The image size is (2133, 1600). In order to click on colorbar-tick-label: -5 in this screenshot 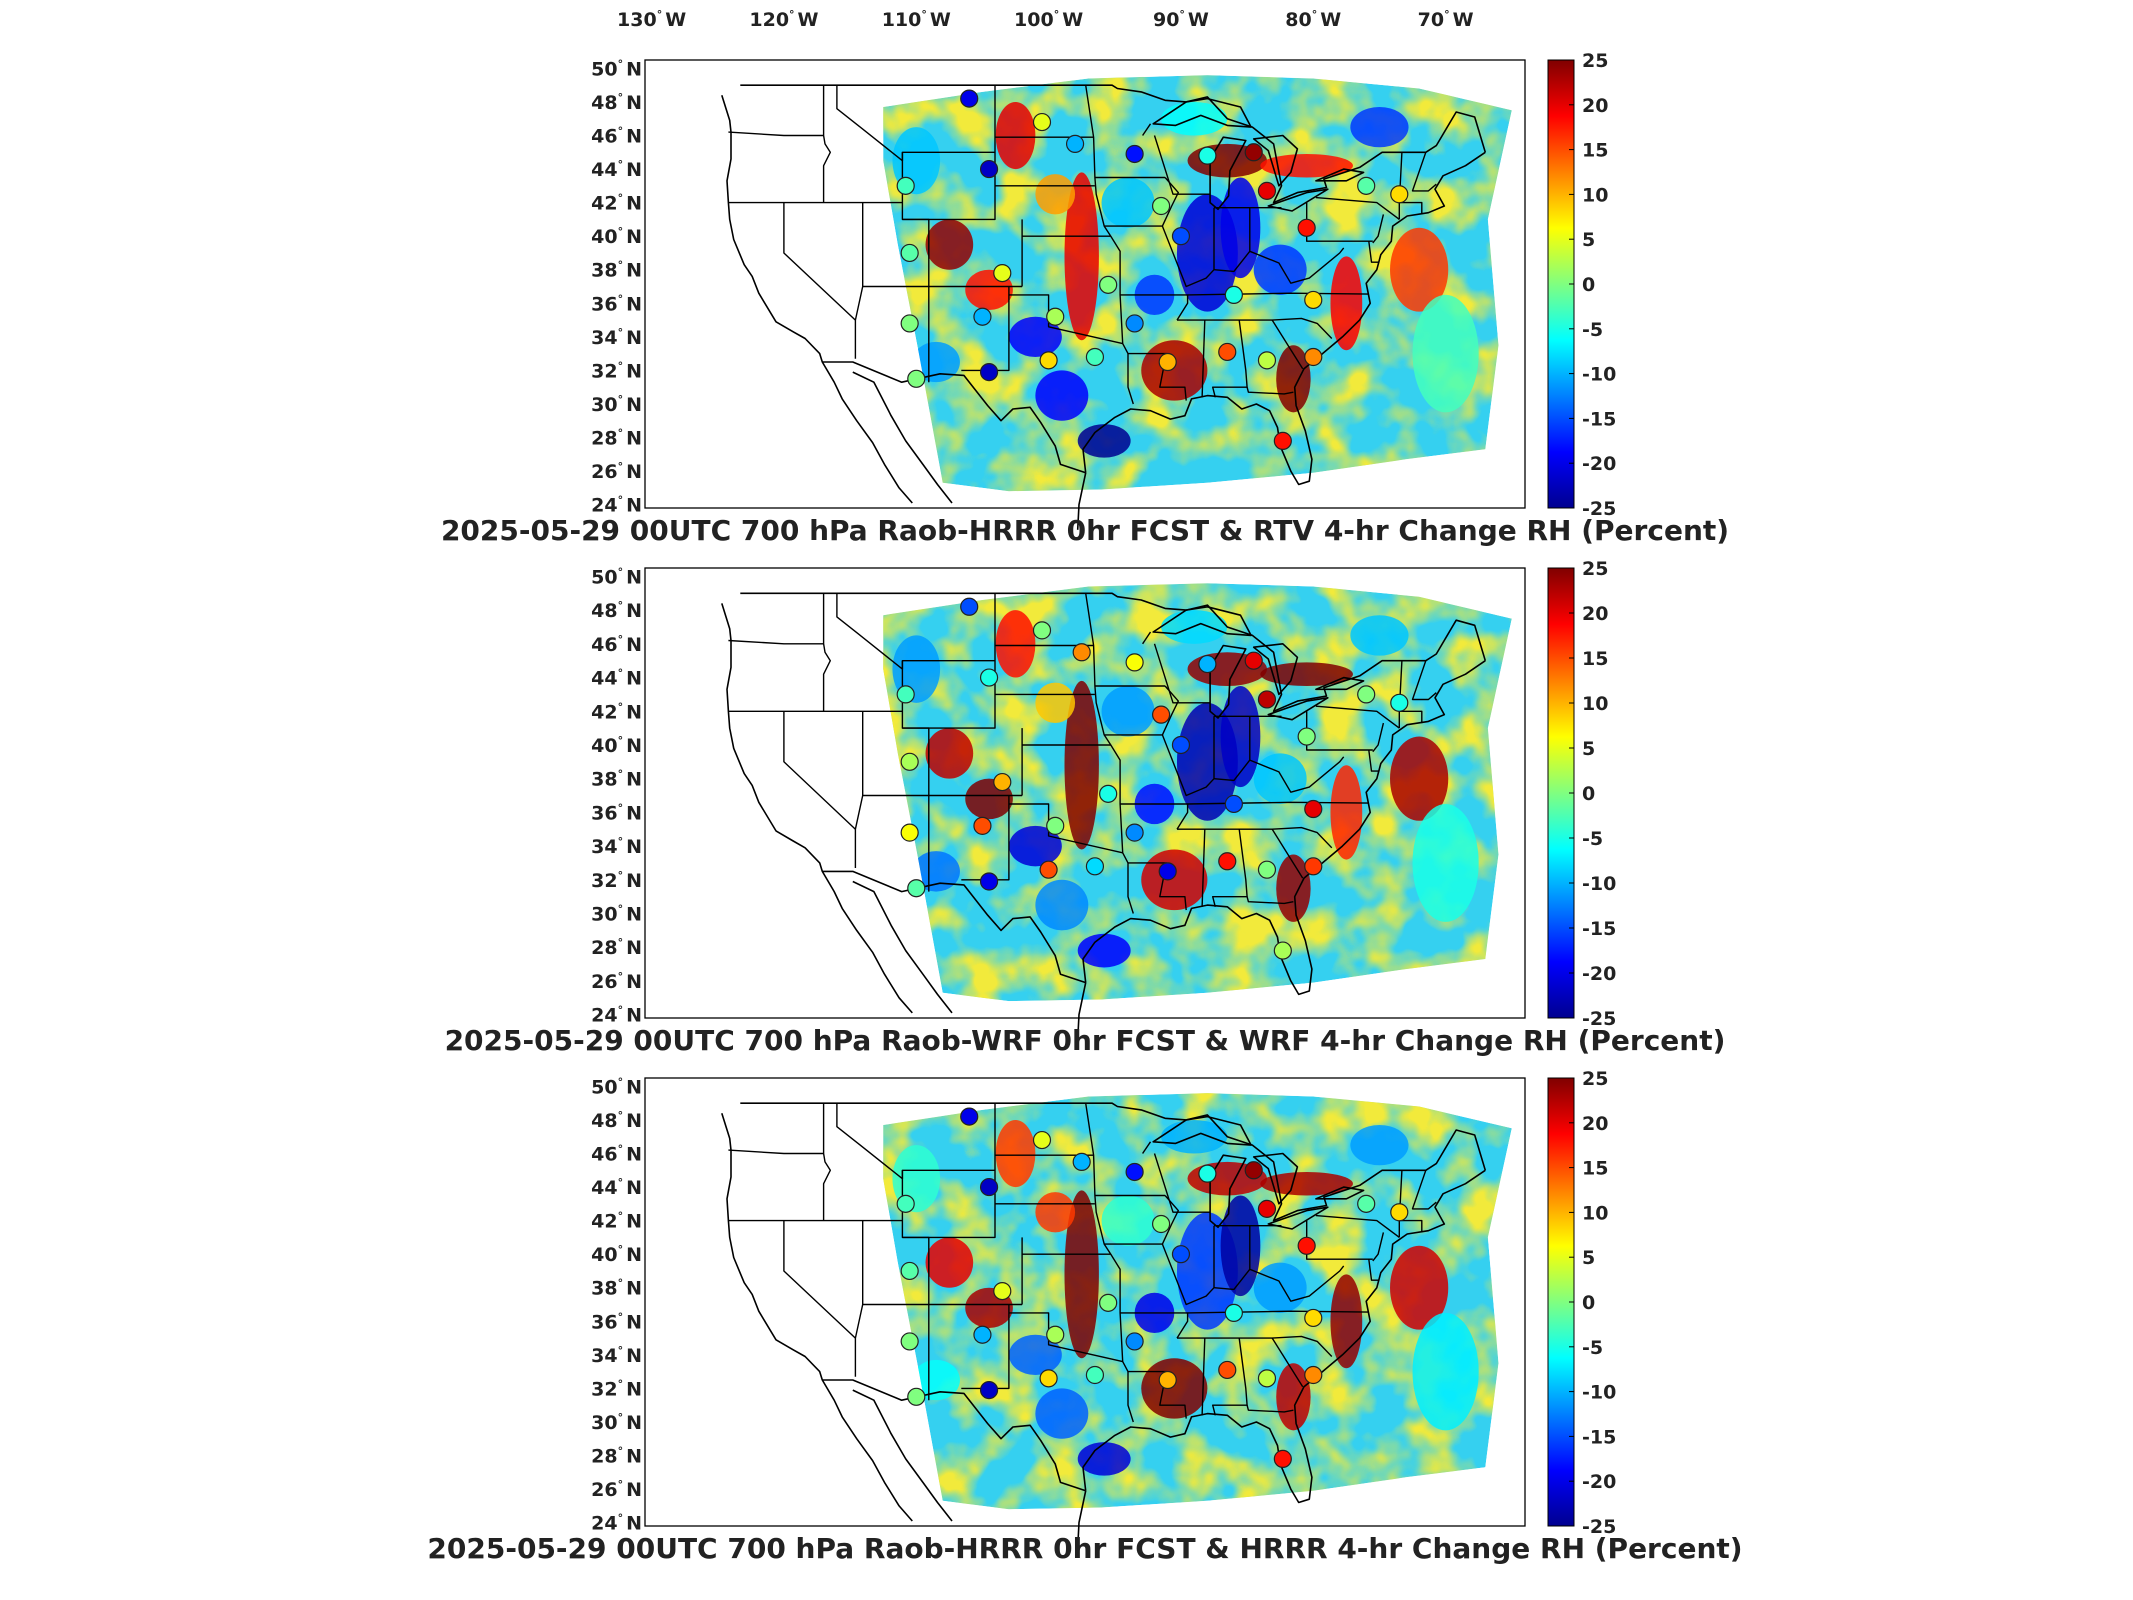, I will do `click(1592, 839)`.